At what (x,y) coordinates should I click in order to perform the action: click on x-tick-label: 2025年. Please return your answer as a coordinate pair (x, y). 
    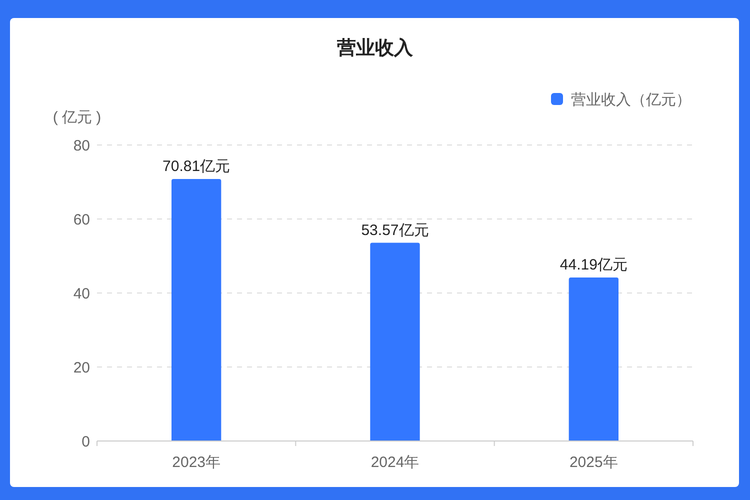
    Looking at the image, I should click on (593, 462).